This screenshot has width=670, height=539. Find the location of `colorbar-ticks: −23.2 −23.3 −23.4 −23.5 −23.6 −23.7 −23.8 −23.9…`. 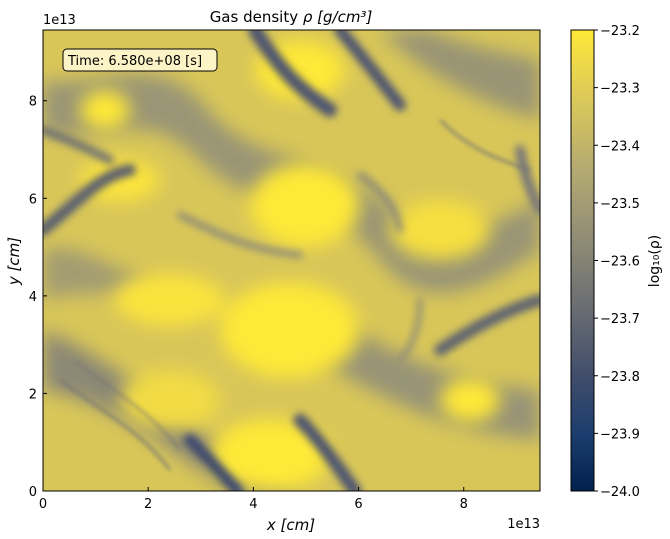

colorbar-ticks: −23.2 −23.3 −23.4 −23.5 −23.6 −23.7 −23.8 −23.9… is located at coordinates (617, 262).